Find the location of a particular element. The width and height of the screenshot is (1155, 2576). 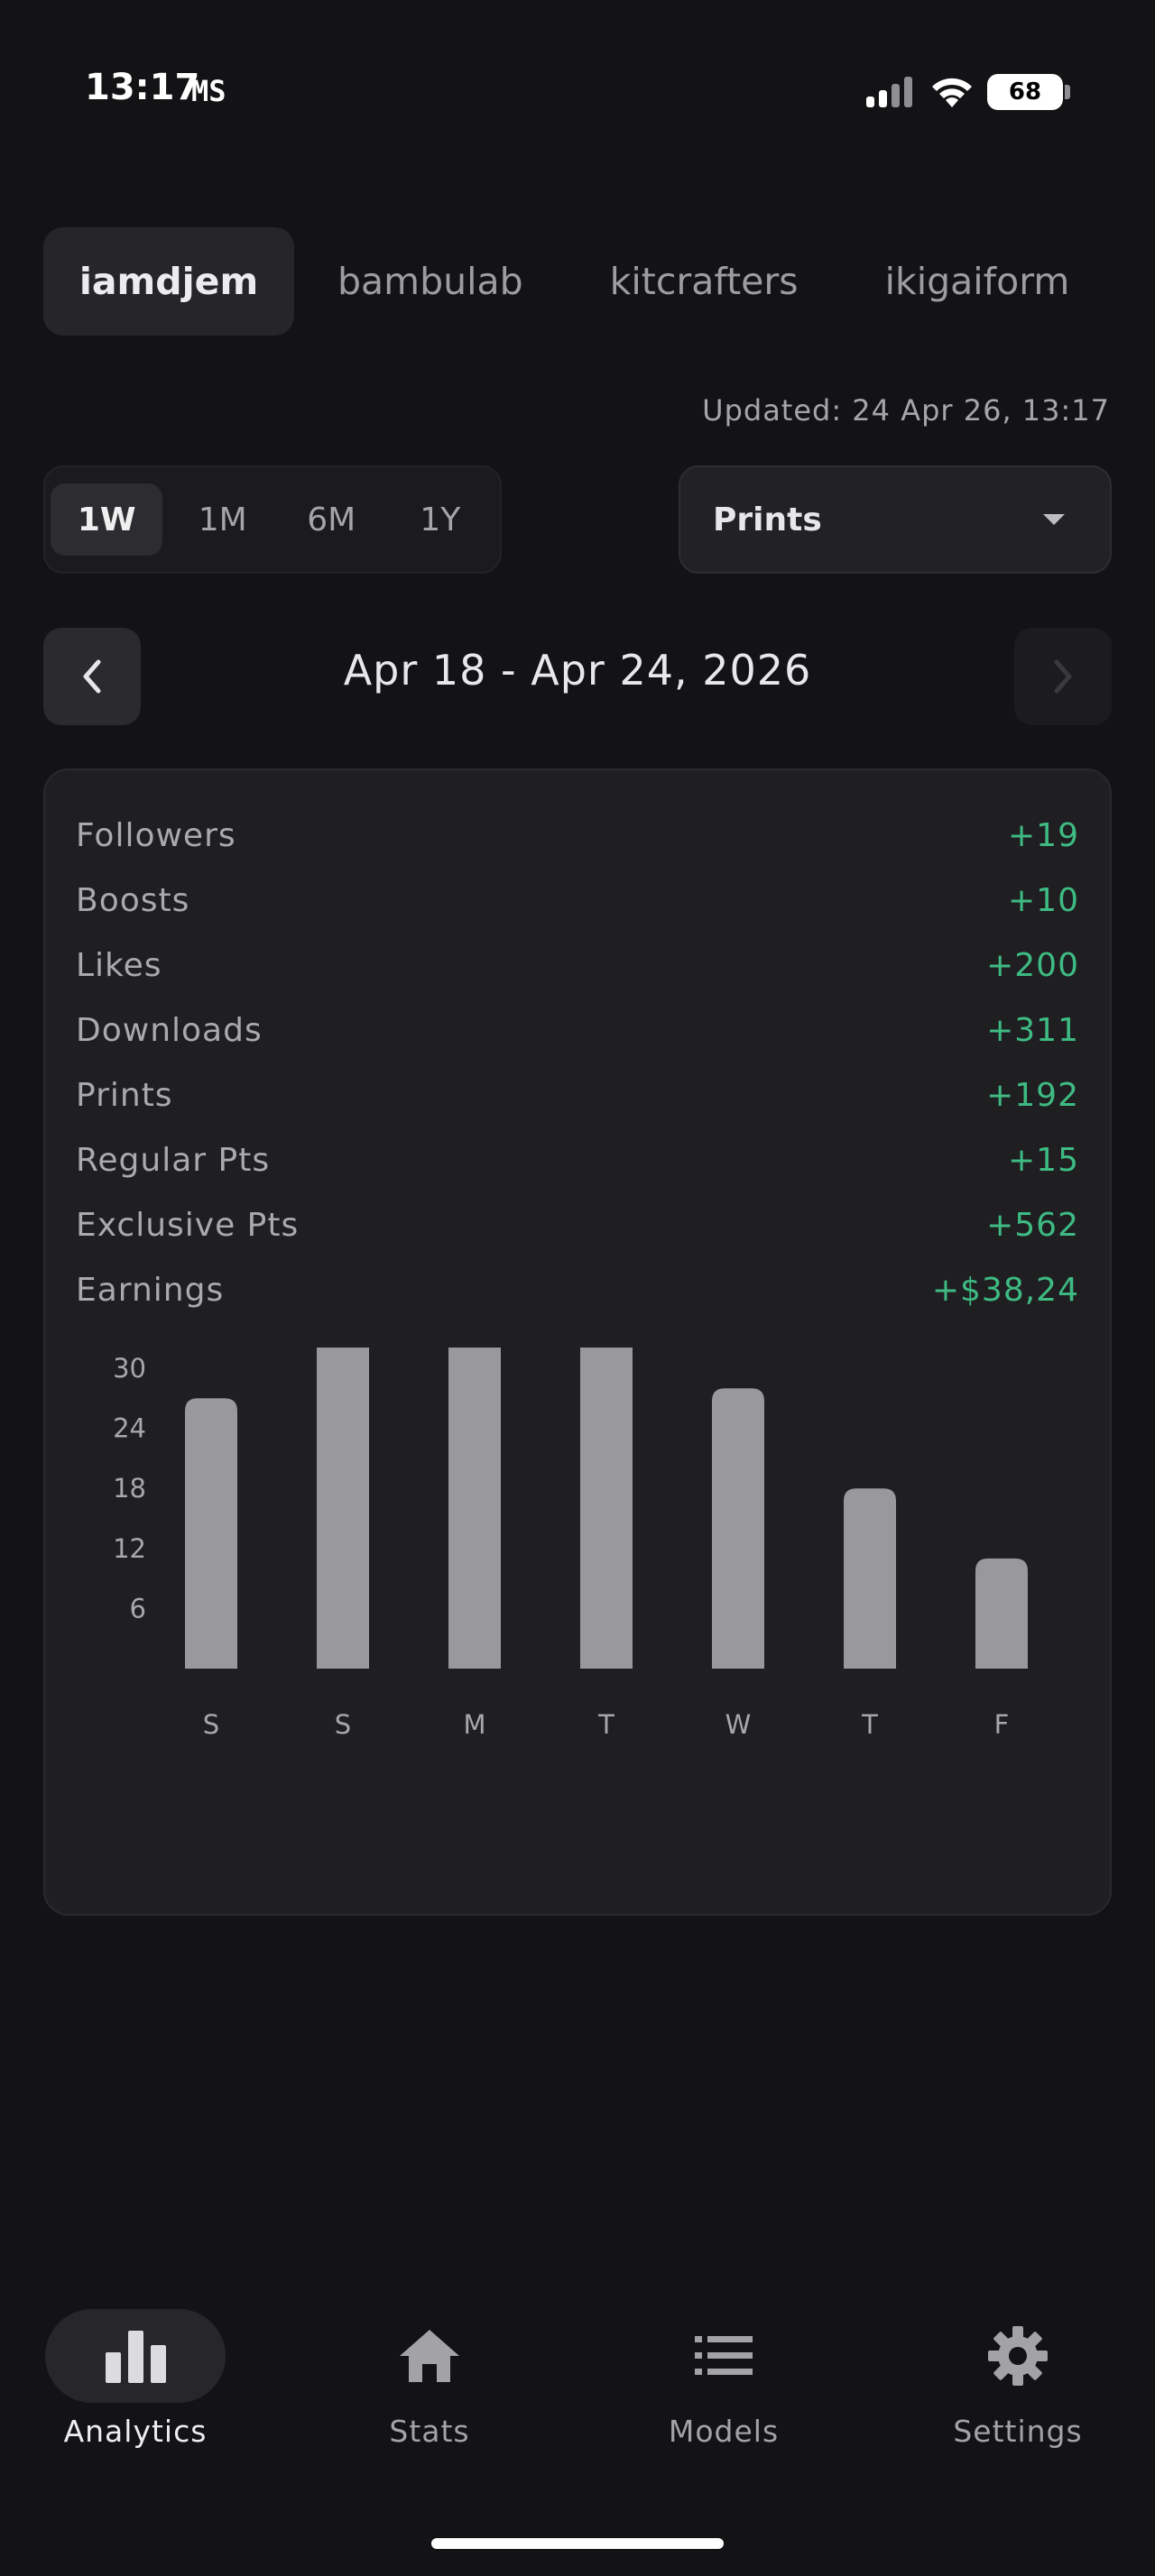

list-icon is located at coordinates (724, 2356).